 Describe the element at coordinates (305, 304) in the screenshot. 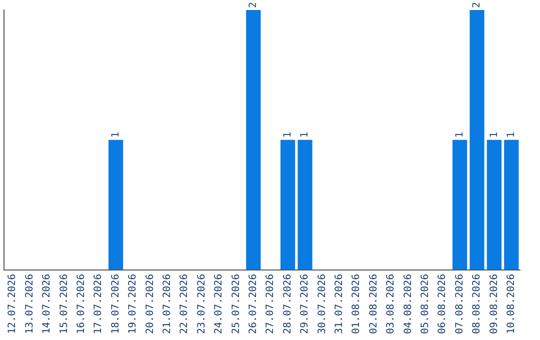

I see `x-tick-label: 29.07.2026` at that location.